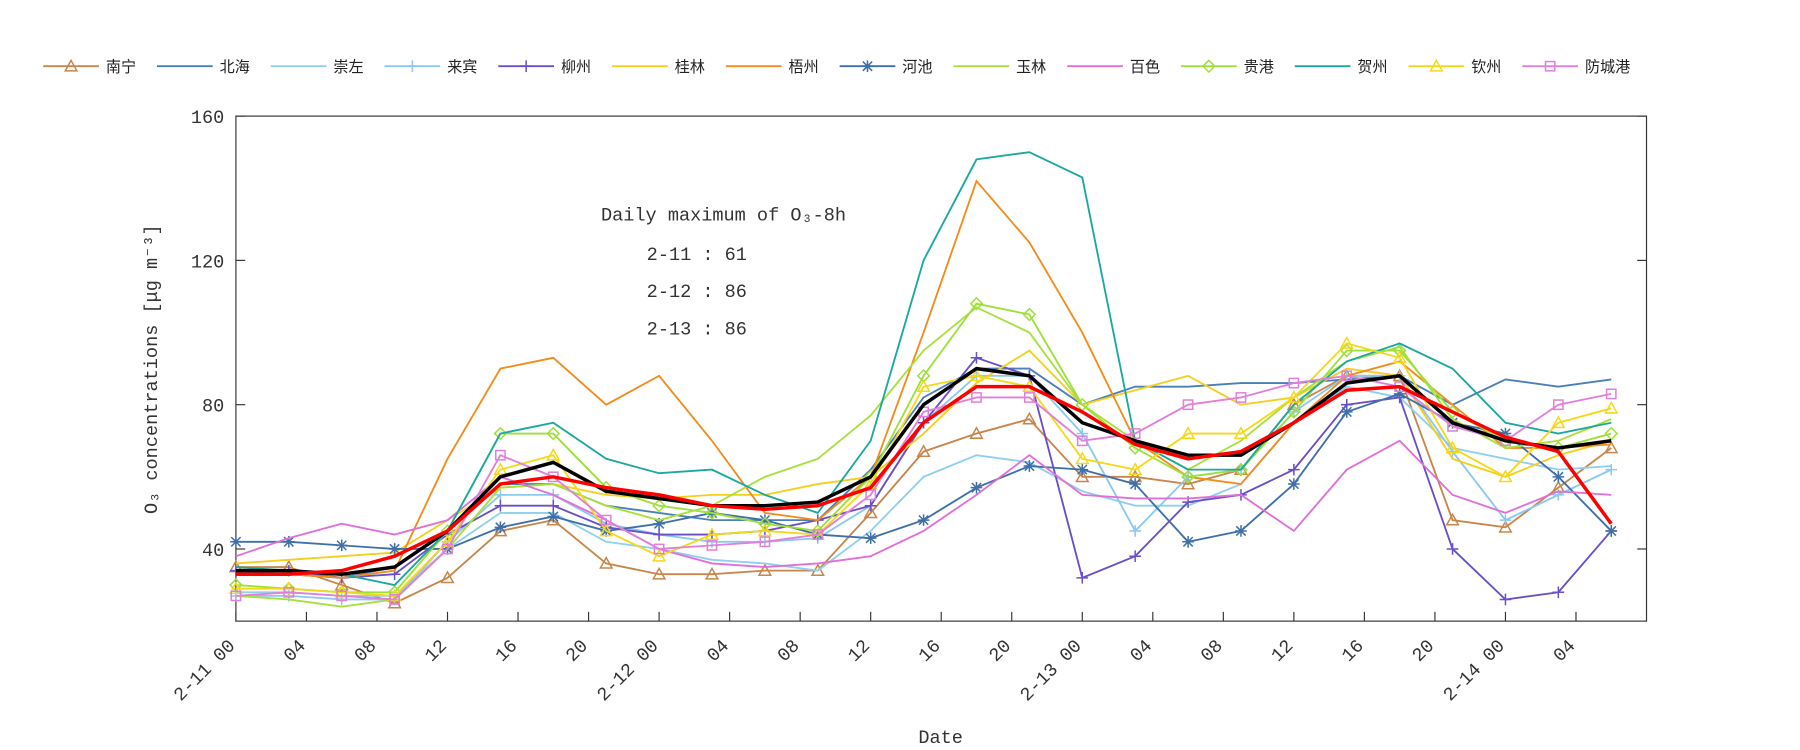  I want to click on legend-label: 防城港, so click(1607, 67).